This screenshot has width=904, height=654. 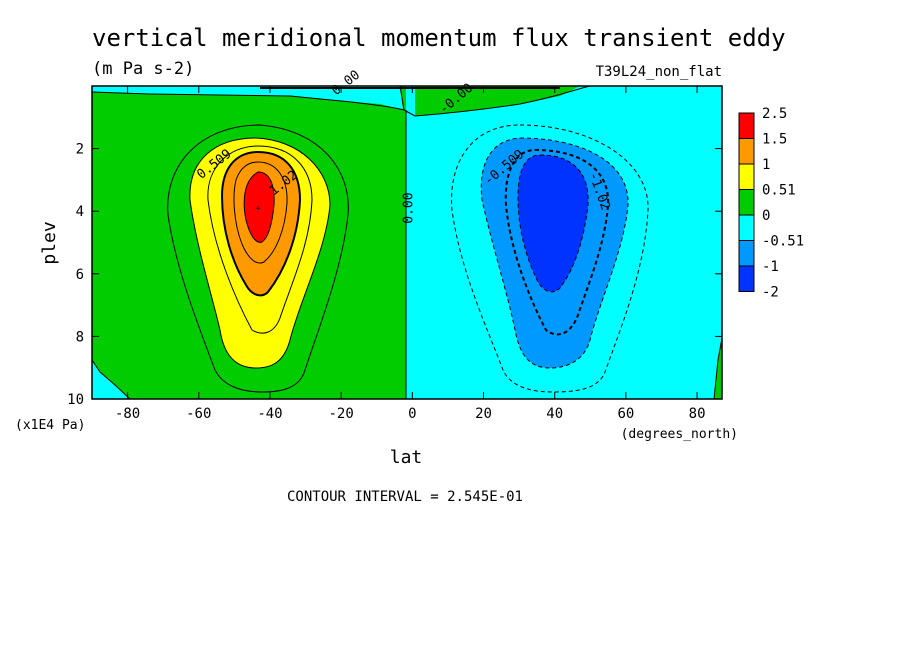 I want to click on x-unit-label: (degrees_north), so click(x=679, y=434).